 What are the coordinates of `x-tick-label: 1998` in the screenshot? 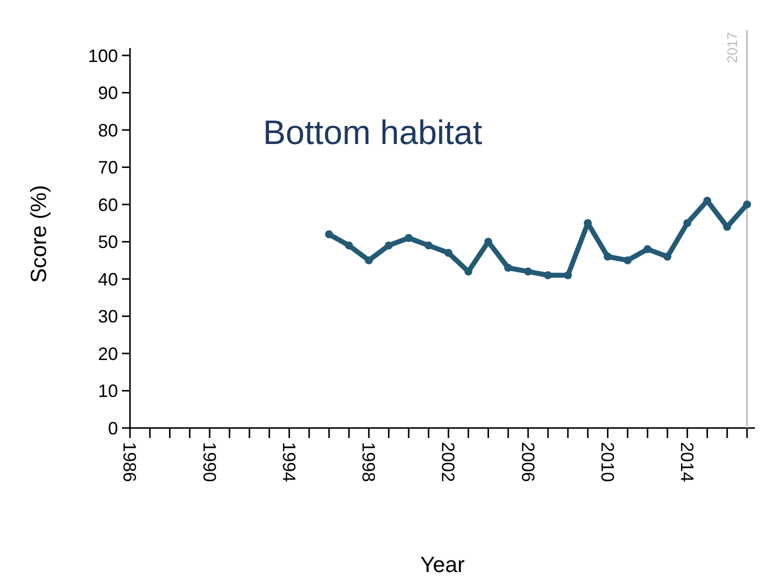 It's located at (368, 462).